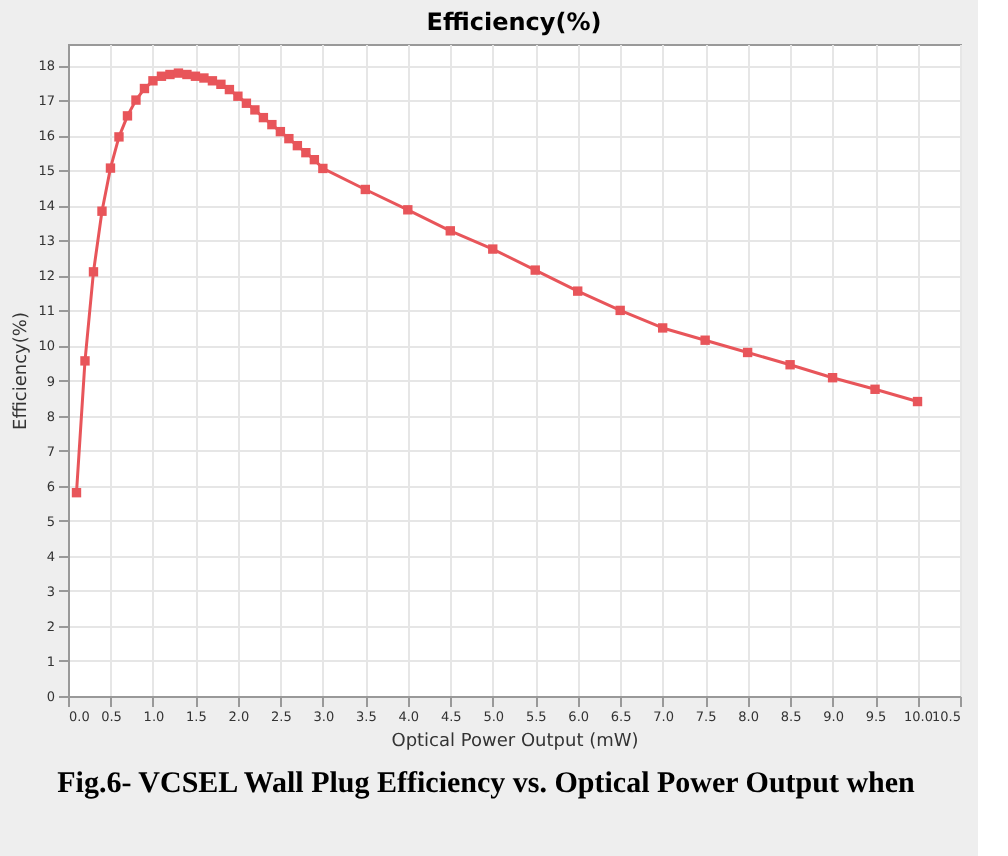 The width and height of the screenshot is (1008, 856). I want to click on x-axis-title: Optical Power Output (mW), so click(515, 742).